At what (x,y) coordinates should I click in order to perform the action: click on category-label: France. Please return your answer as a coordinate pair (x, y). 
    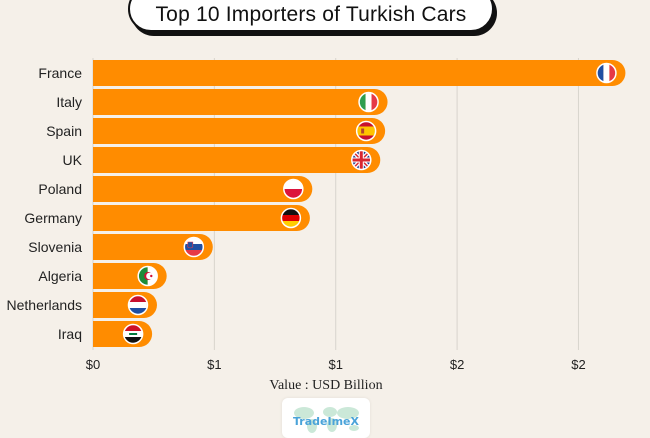
    Looking at the image, I should click on (60, 73).